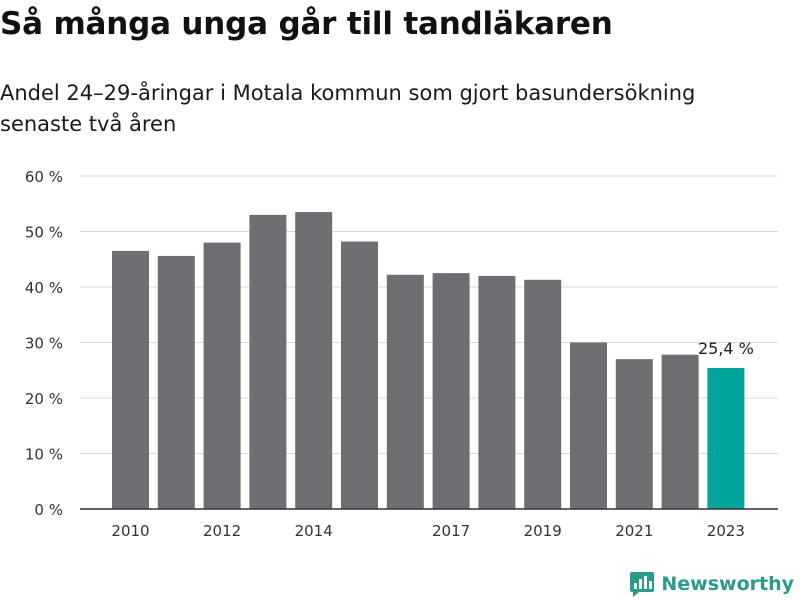  I want to click on x-tick-label: 2023, so click(726, 531).